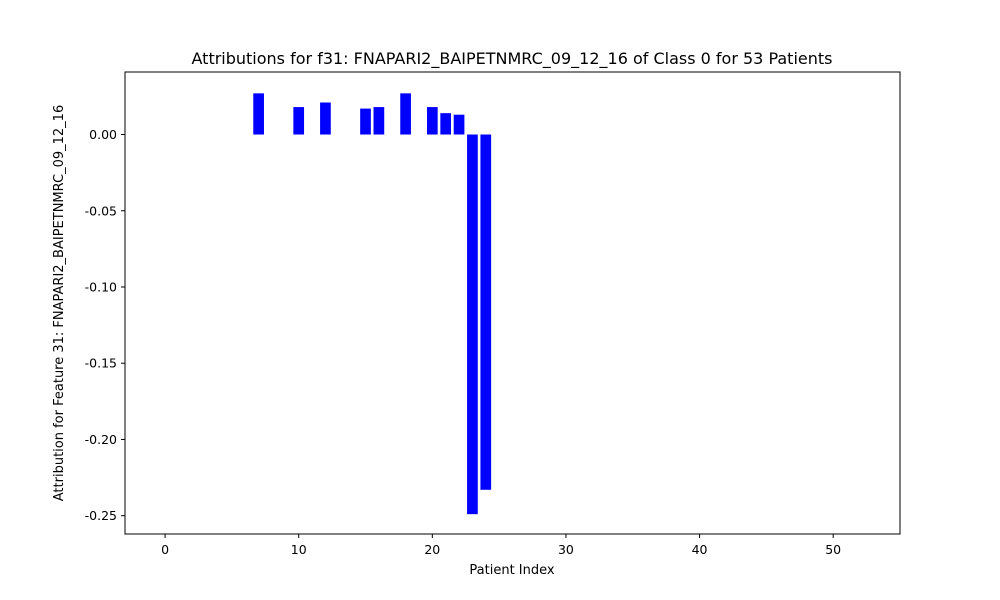  I want to click on y-axis-ticks: 0.00 -0.05 -0.10 -0.15 -0.20 -0.25, so click(105, 325).